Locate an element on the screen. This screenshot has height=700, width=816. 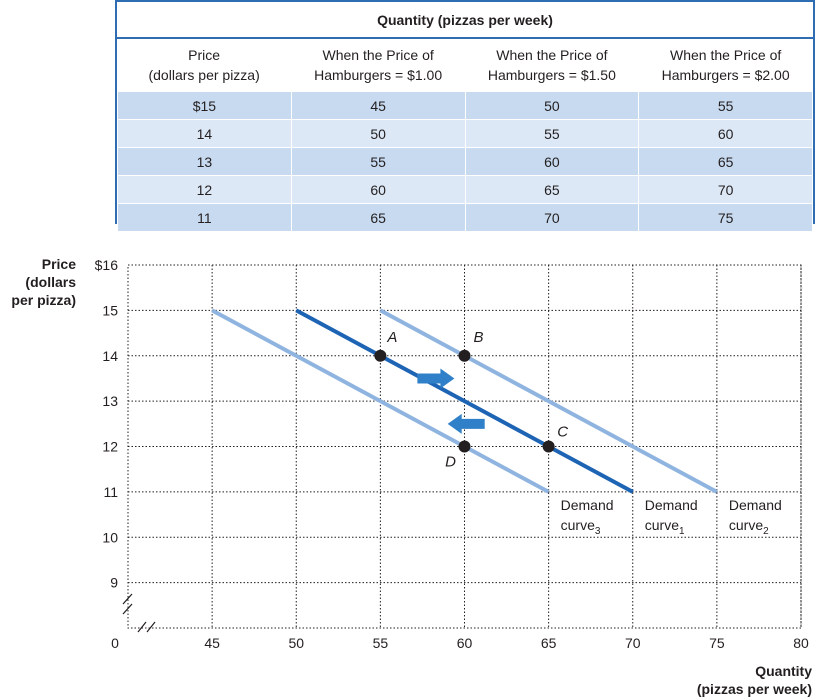
table-row: $15 45 50 55 is located at coordinates (465, 105).